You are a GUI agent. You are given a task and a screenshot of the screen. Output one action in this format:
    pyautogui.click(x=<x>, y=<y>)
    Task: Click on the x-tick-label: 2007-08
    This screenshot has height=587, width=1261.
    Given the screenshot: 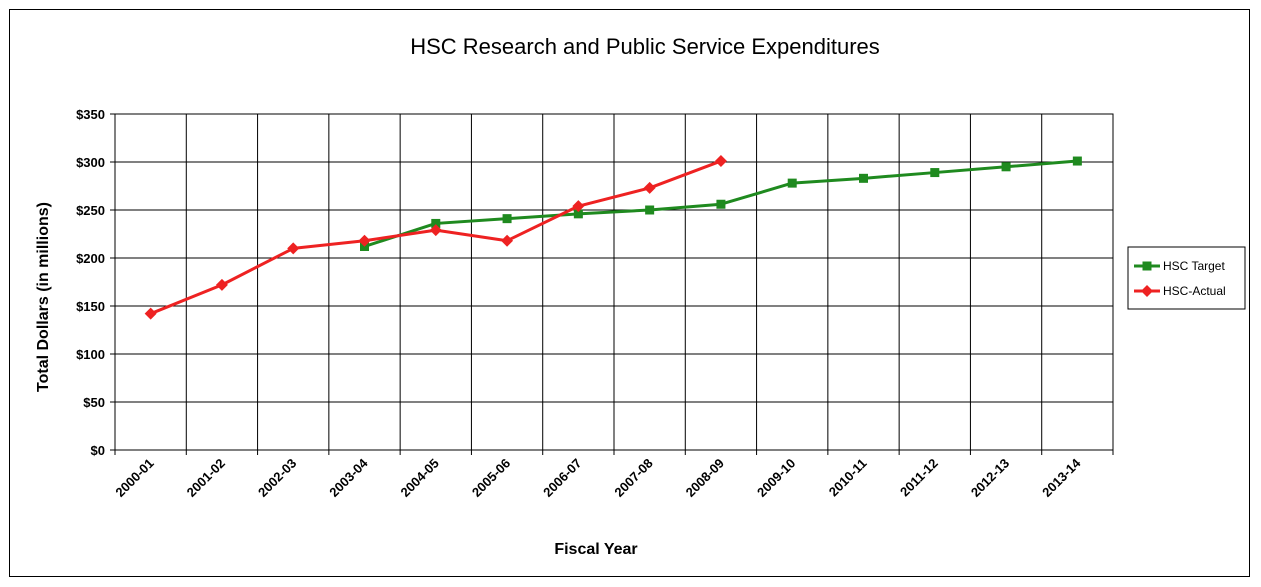 What is the action you would take?
    pyautogui.click(x=633, y=478)
    